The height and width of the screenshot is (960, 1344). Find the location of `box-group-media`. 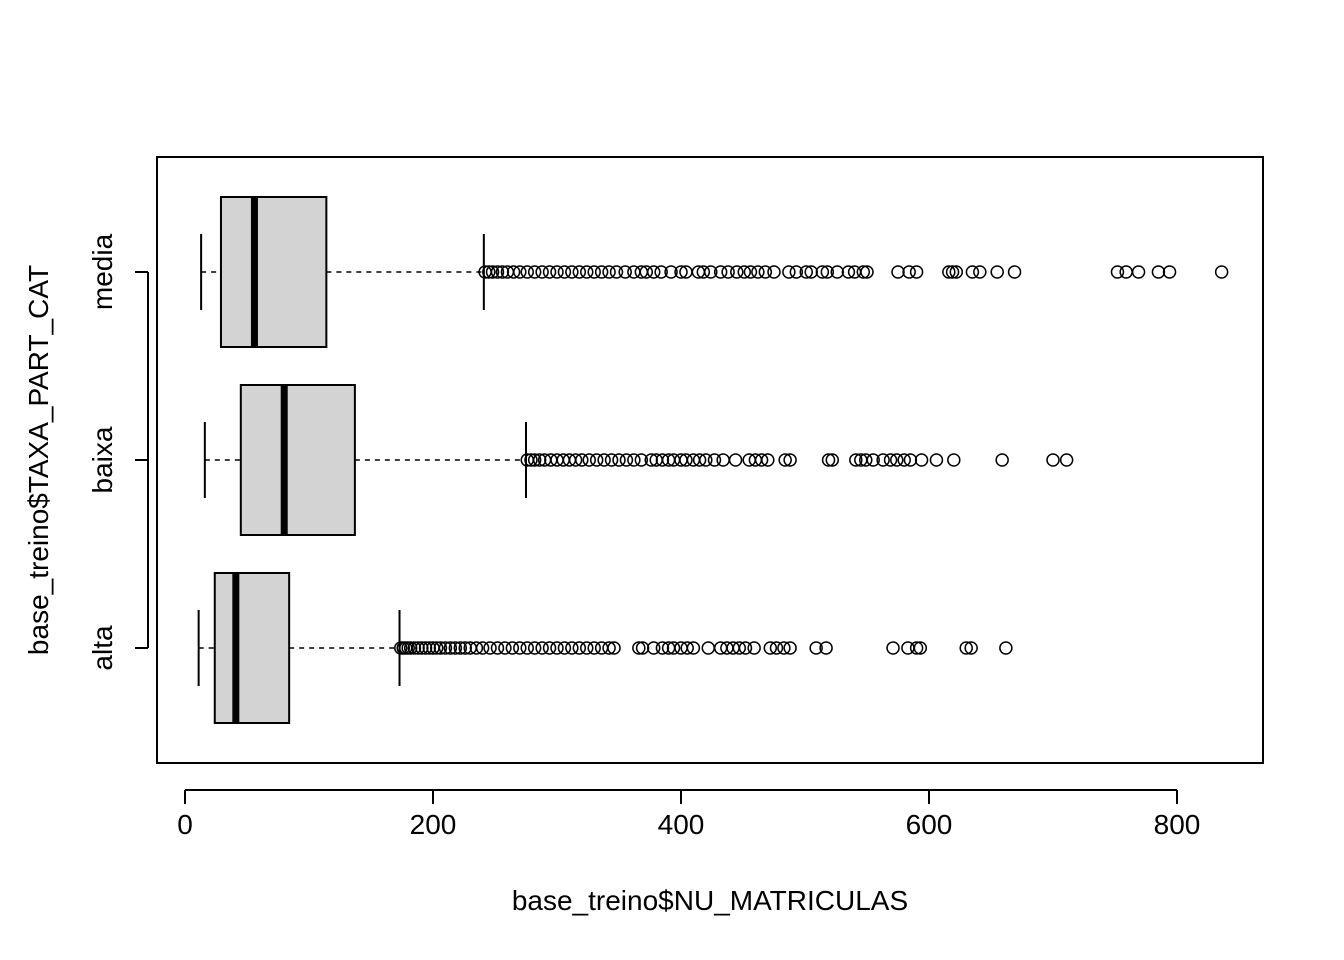

box-group-media is located at coordinates (714, 272).